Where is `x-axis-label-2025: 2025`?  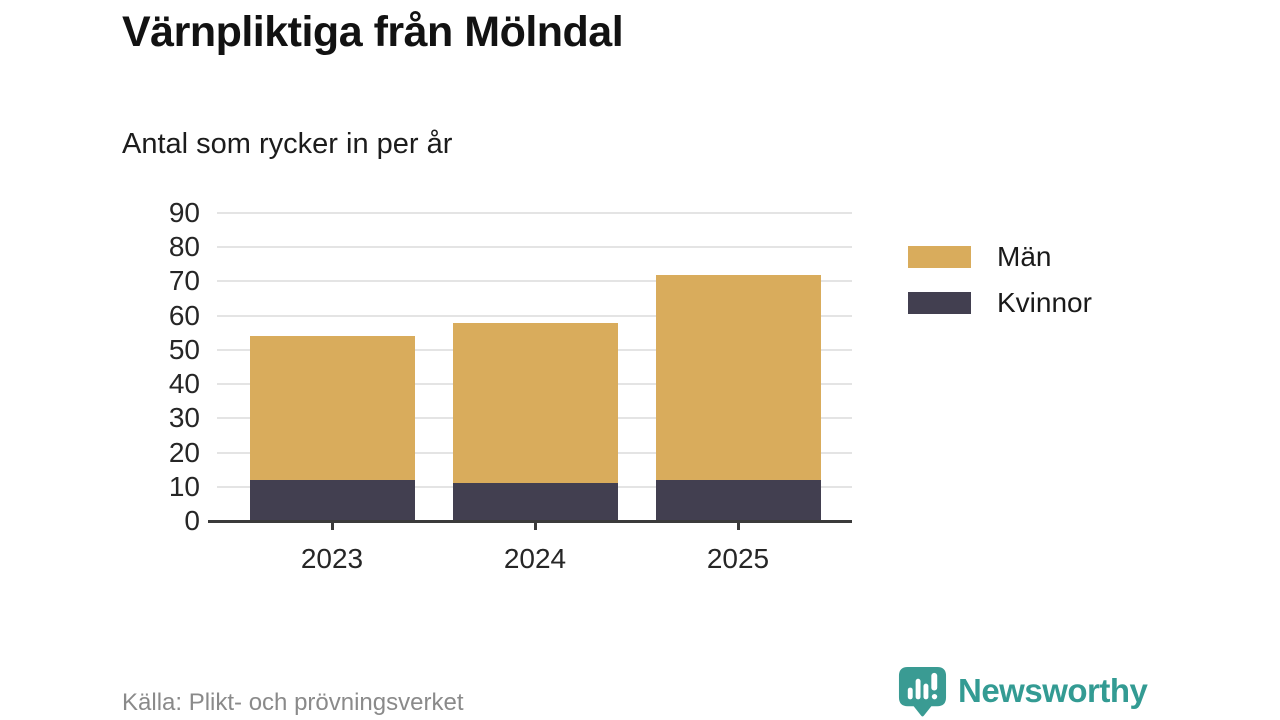
x-axis-label-2025: 2025 is located at coordinates (738, 558).